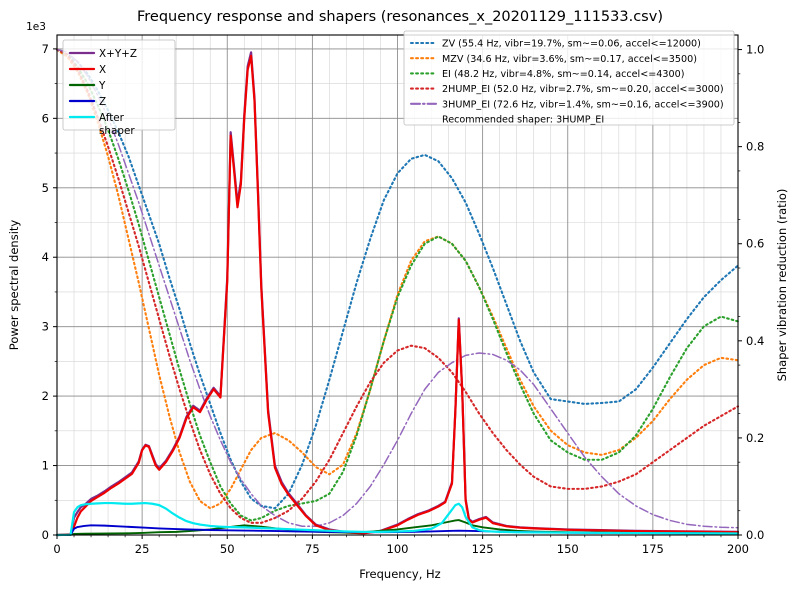  Describe the element at coordinates (45, 49) in the screenshot. I see `ytick-label-left: 7` at that location.